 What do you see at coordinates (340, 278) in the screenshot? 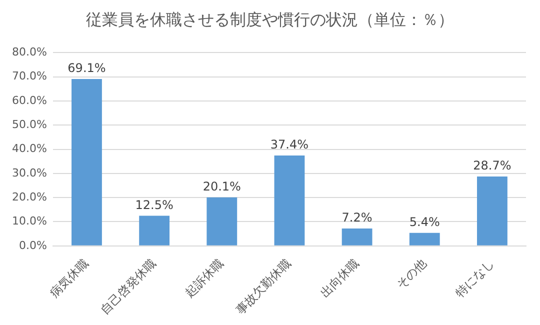
I see `x-tick-label: 出向休職` at bounding box center [340, 278].